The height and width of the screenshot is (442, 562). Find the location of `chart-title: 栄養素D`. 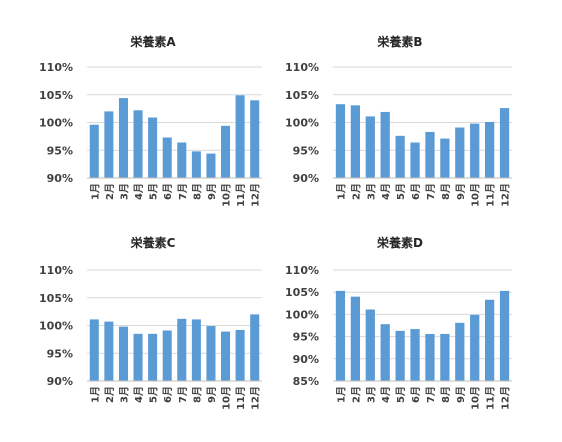

chart-title: 栄養素D is located at coordinates (399, 242).